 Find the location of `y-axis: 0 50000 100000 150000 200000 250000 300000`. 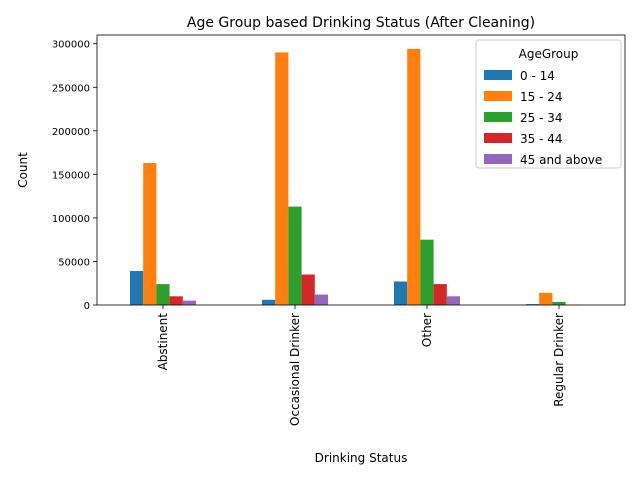

y-axis: 0 50000 100000 150000 200000 250000 300000 is located at coordinates (74, 176).